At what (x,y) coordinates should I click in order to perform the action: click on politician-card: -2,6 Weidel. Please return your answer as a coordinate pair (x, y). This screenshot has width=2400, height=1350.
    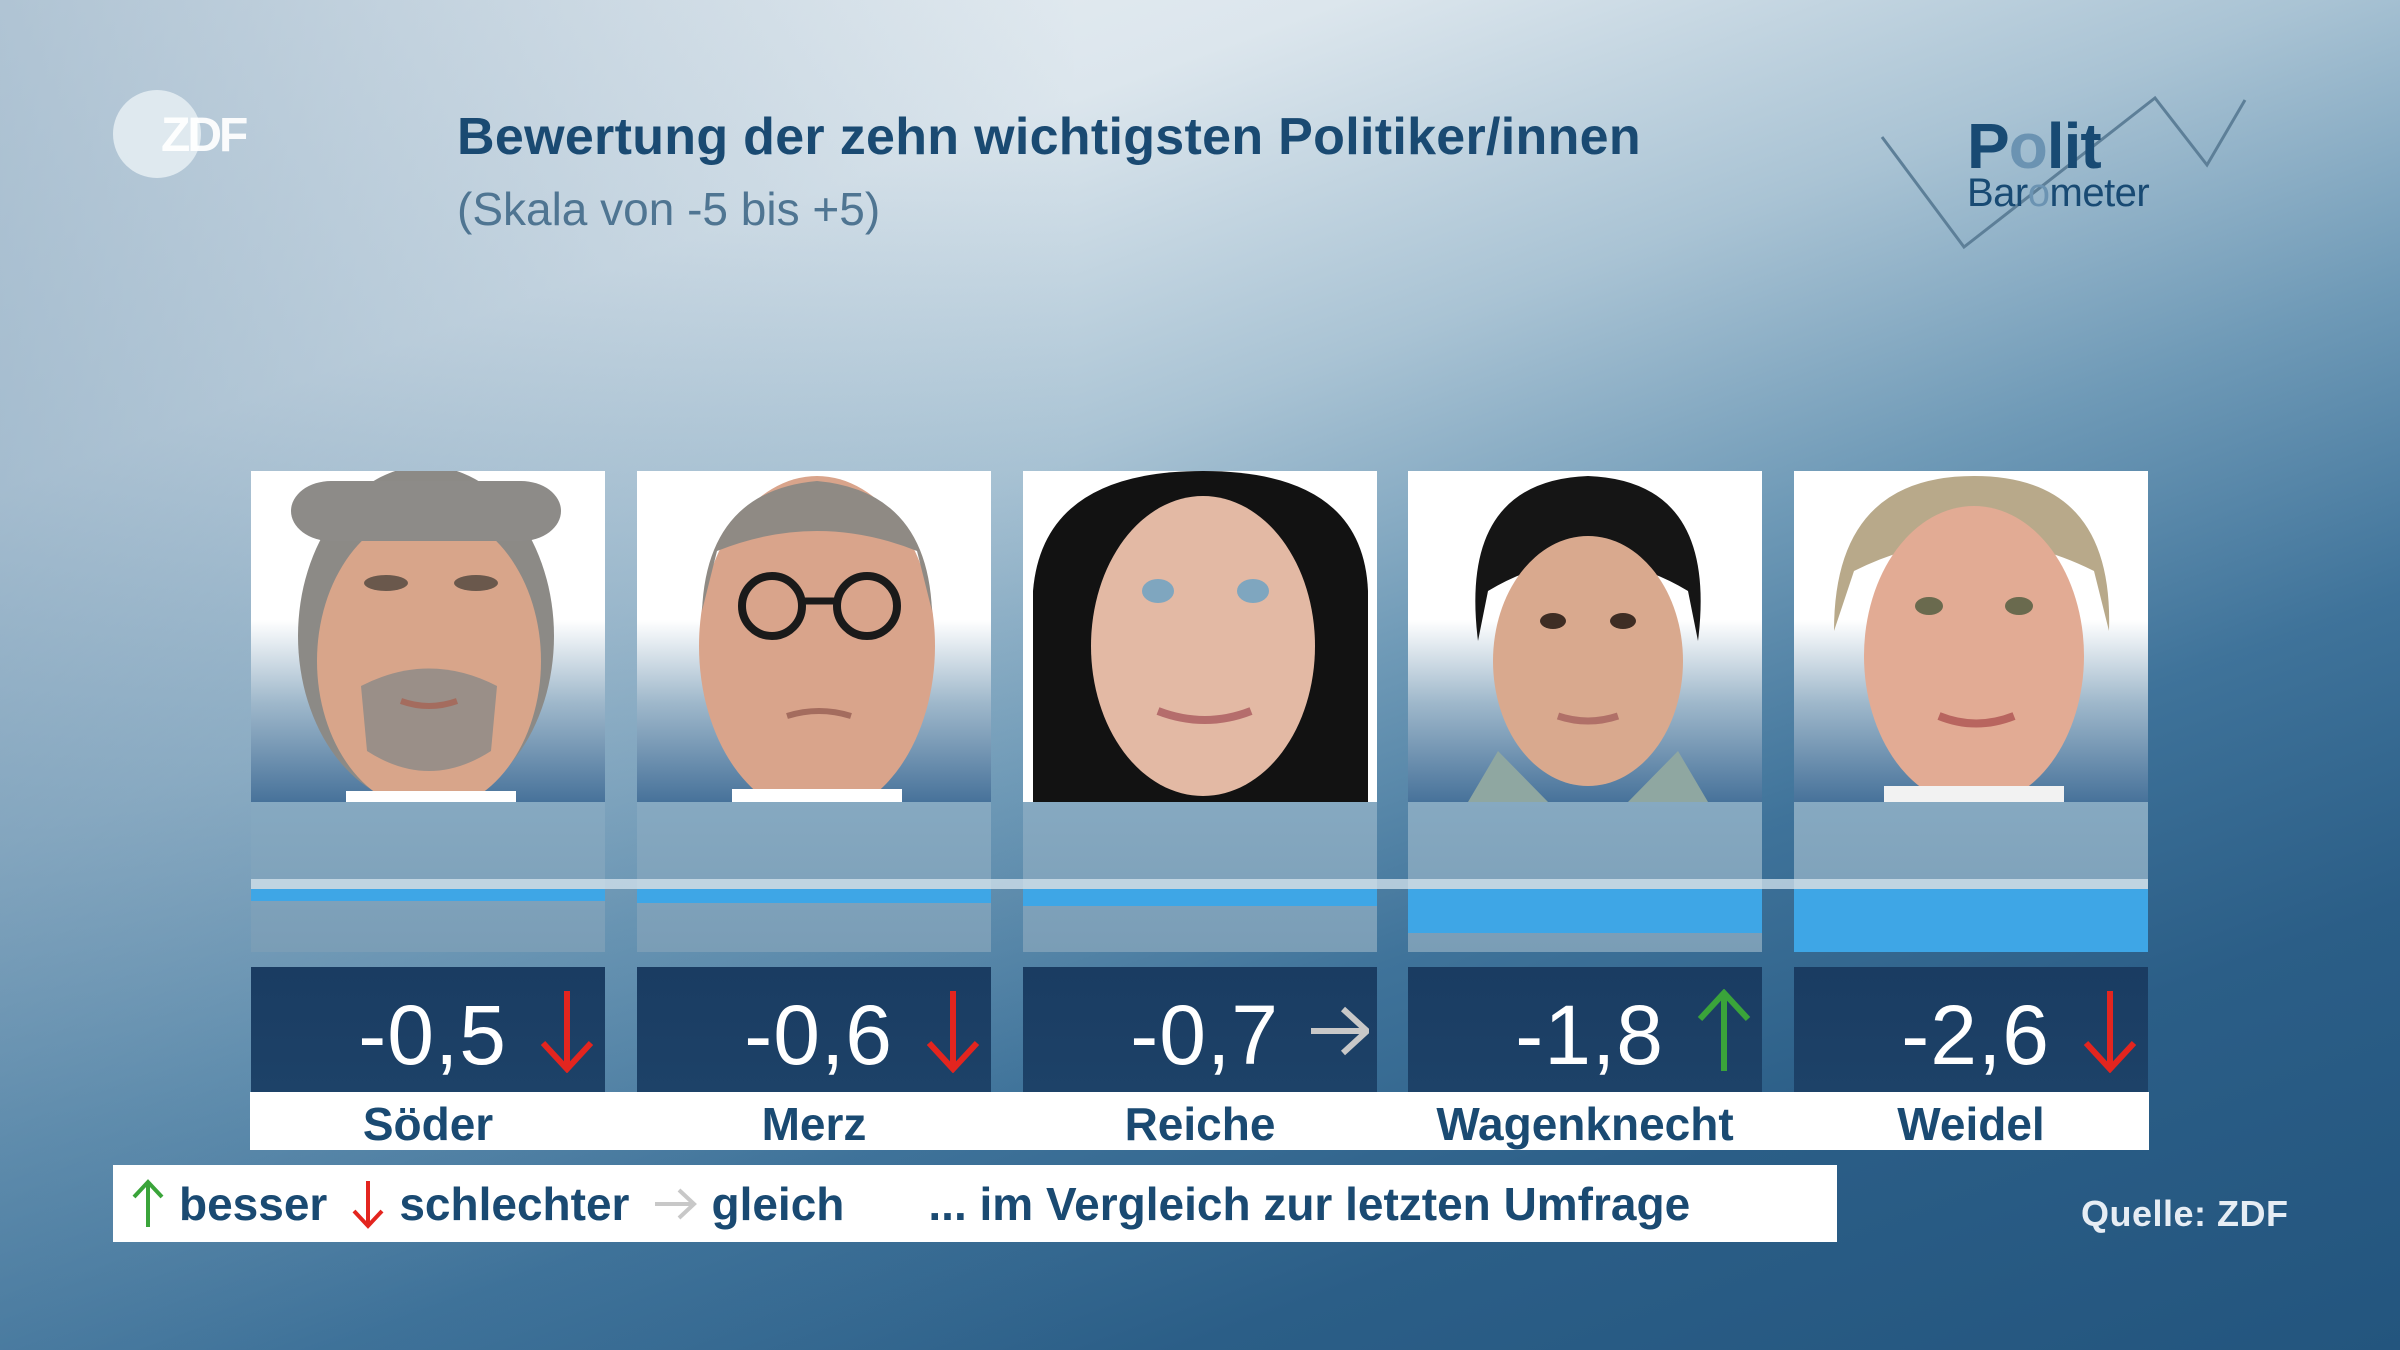
    Looking at the image, I should click on (1971, 811).